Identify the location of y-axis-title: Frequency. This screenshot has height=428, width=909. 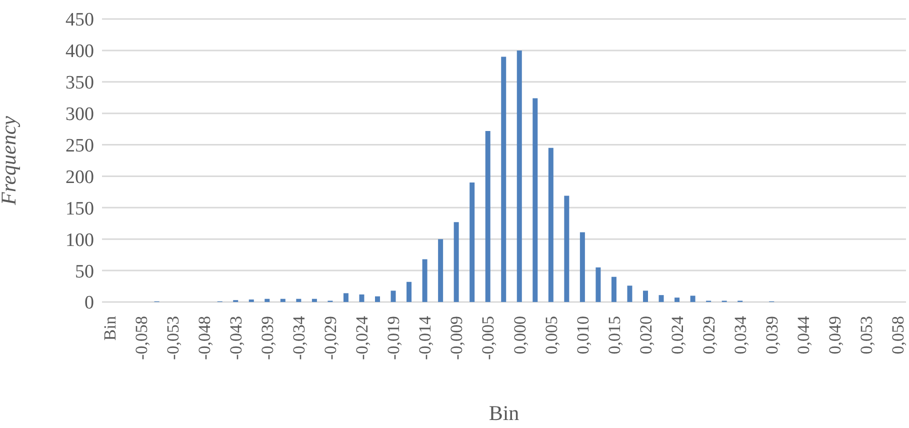
(10, 160).